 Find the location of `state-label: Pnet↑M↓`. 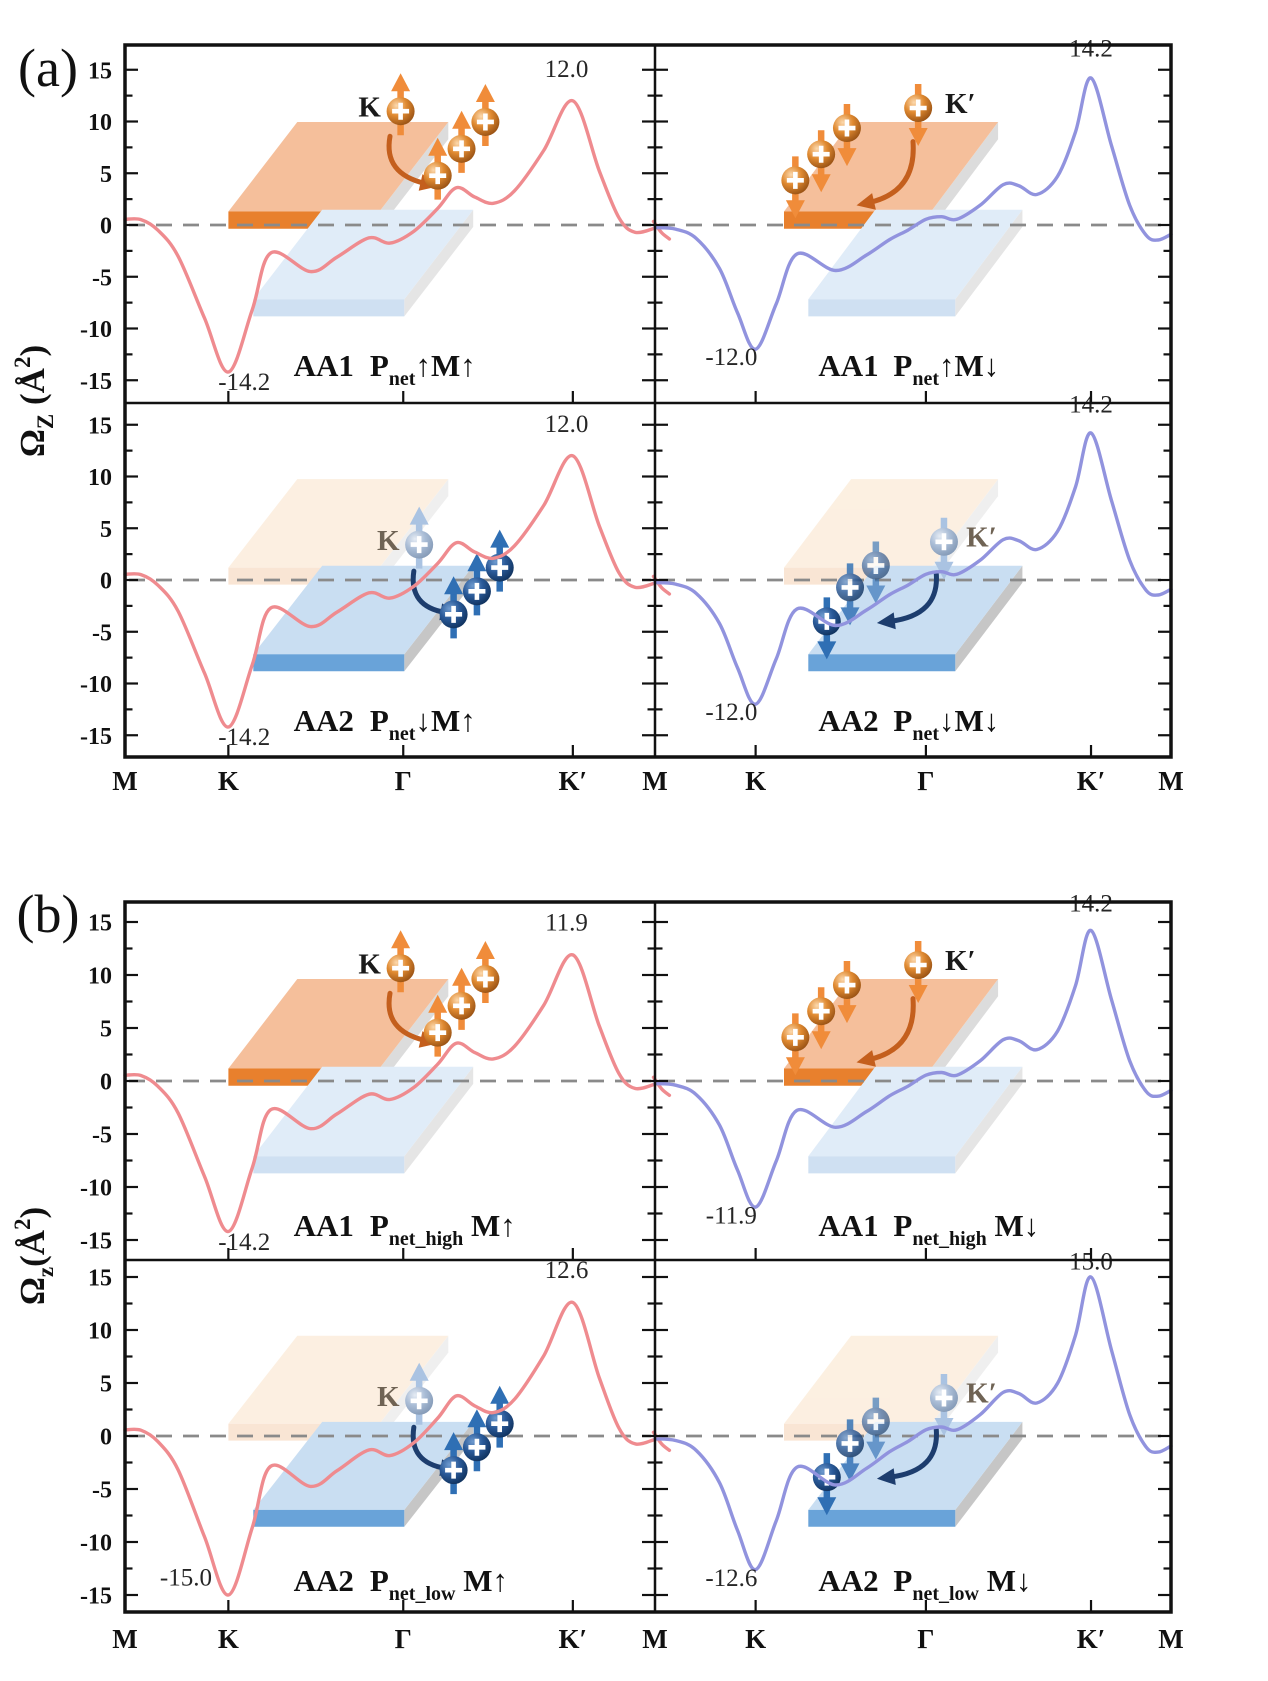

state-label: Pnet↑M↓ is located at coordinates (946, 369).